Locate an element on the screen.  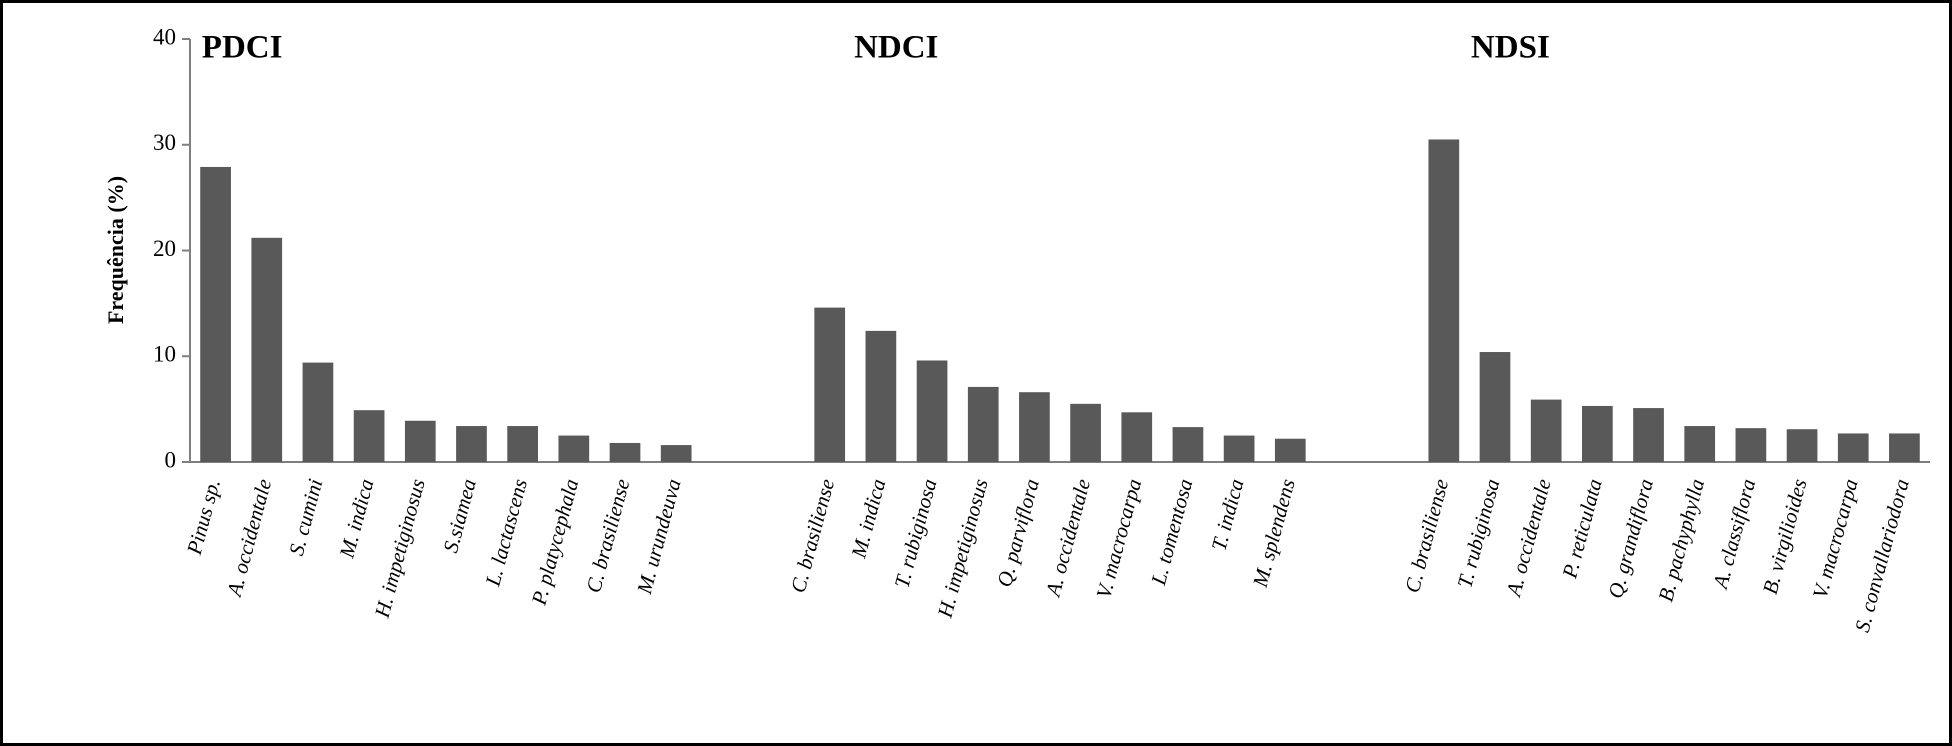
x-tick-label: Q. parviflora is located at coordinates (1018, 532).